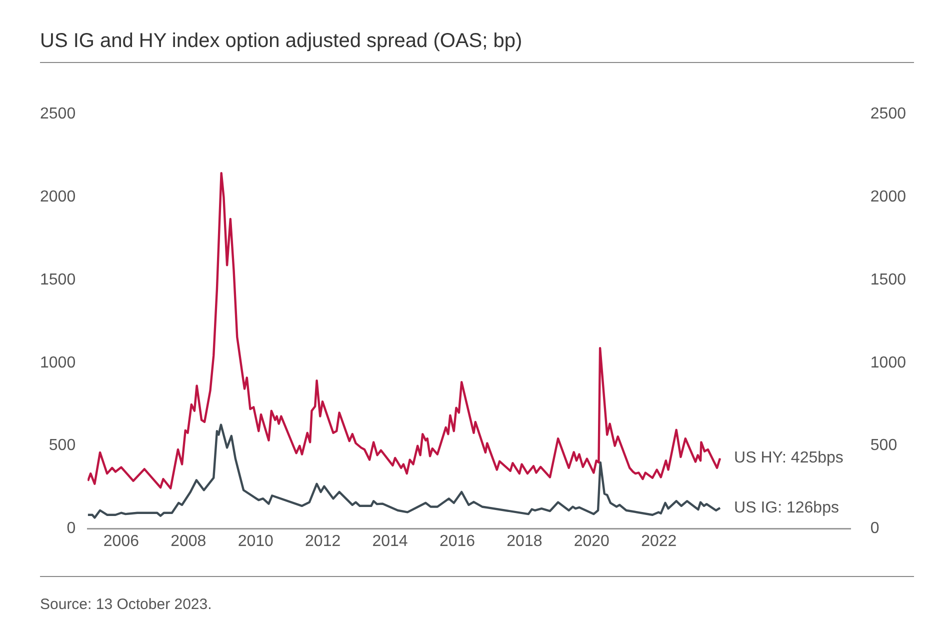 The image size is (938, 630). What do you see at coordinates (659, 541) in the screenshot?
I see `x-tick-label: 2022` at bounding box center [659, 541].